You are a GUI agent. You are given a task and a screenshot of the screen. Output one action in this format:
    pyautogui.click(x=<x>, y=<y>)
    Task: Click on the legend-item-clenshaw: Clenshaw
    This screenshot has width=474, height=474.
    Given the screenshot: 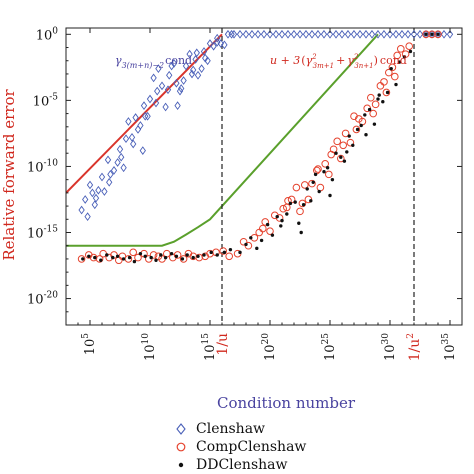 What is the action you would take?
    pyautogui.click(x=236, y=429)
    